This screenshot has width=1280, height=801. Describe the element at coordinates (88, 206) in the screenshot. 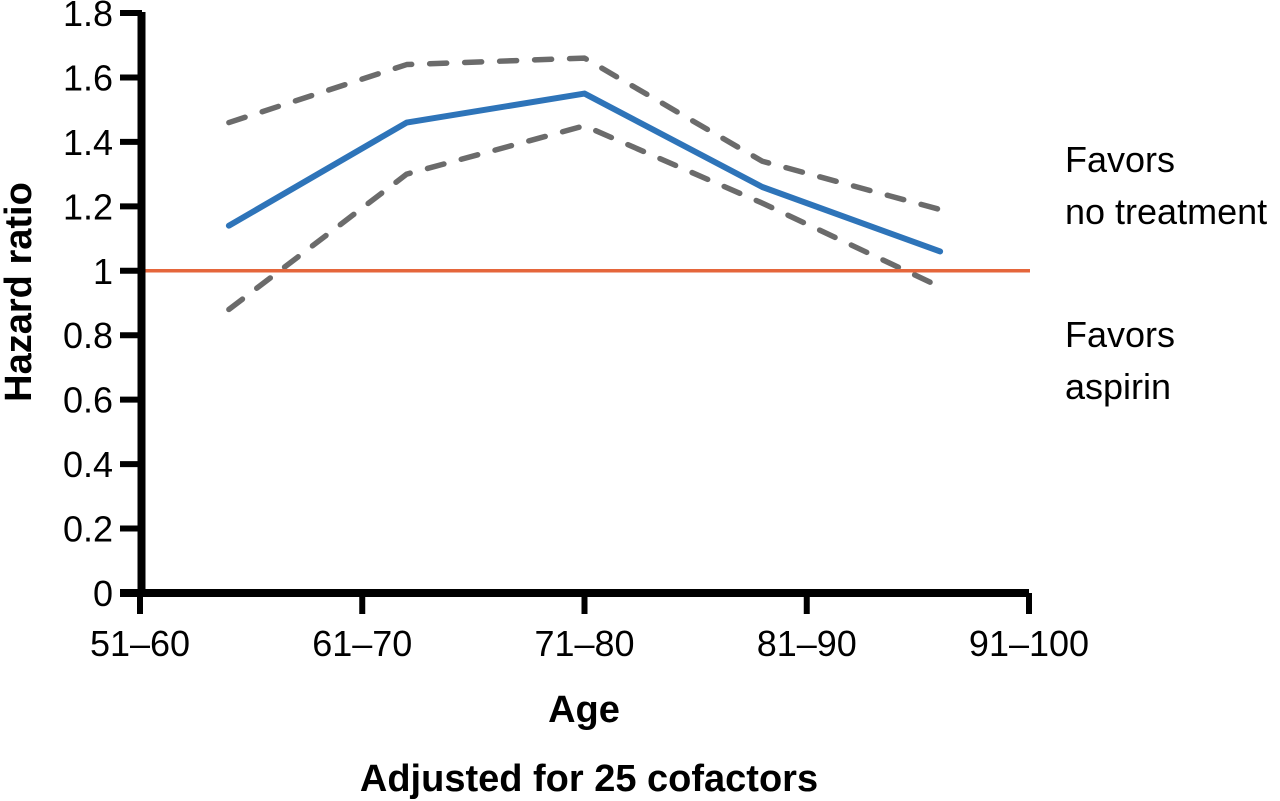

I see `y-tick-label: 1.2` at that location.